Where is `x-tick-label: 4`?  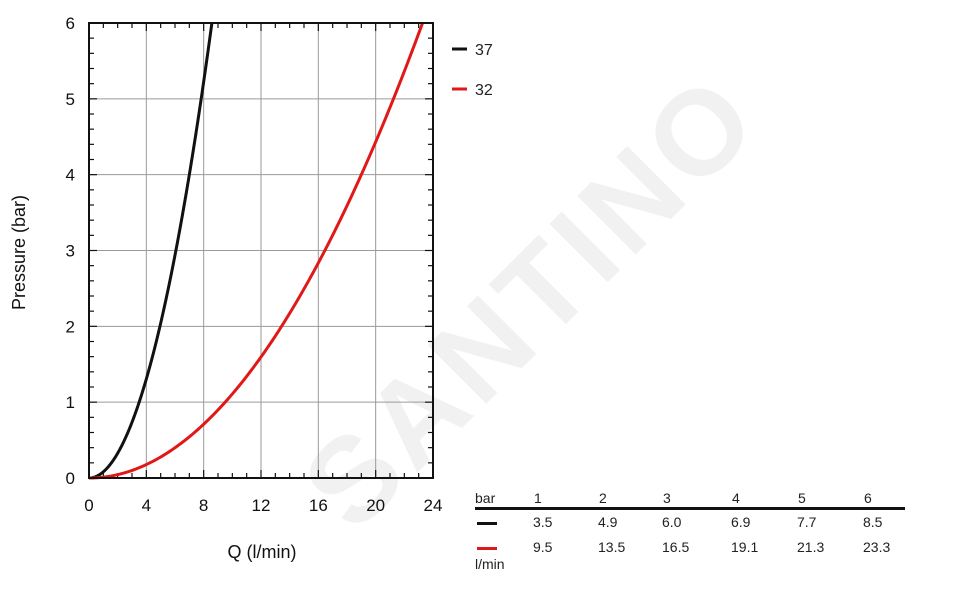 x-tick-label: 4 is located at coordinates (146, 505).